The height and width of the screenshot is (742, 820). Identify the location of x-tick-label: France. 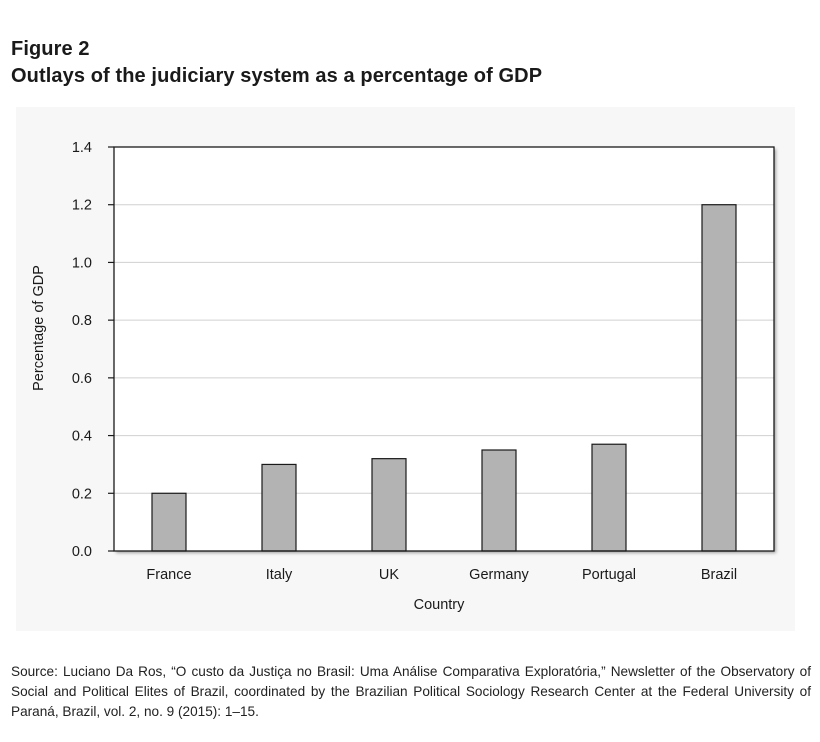
(168, 575).